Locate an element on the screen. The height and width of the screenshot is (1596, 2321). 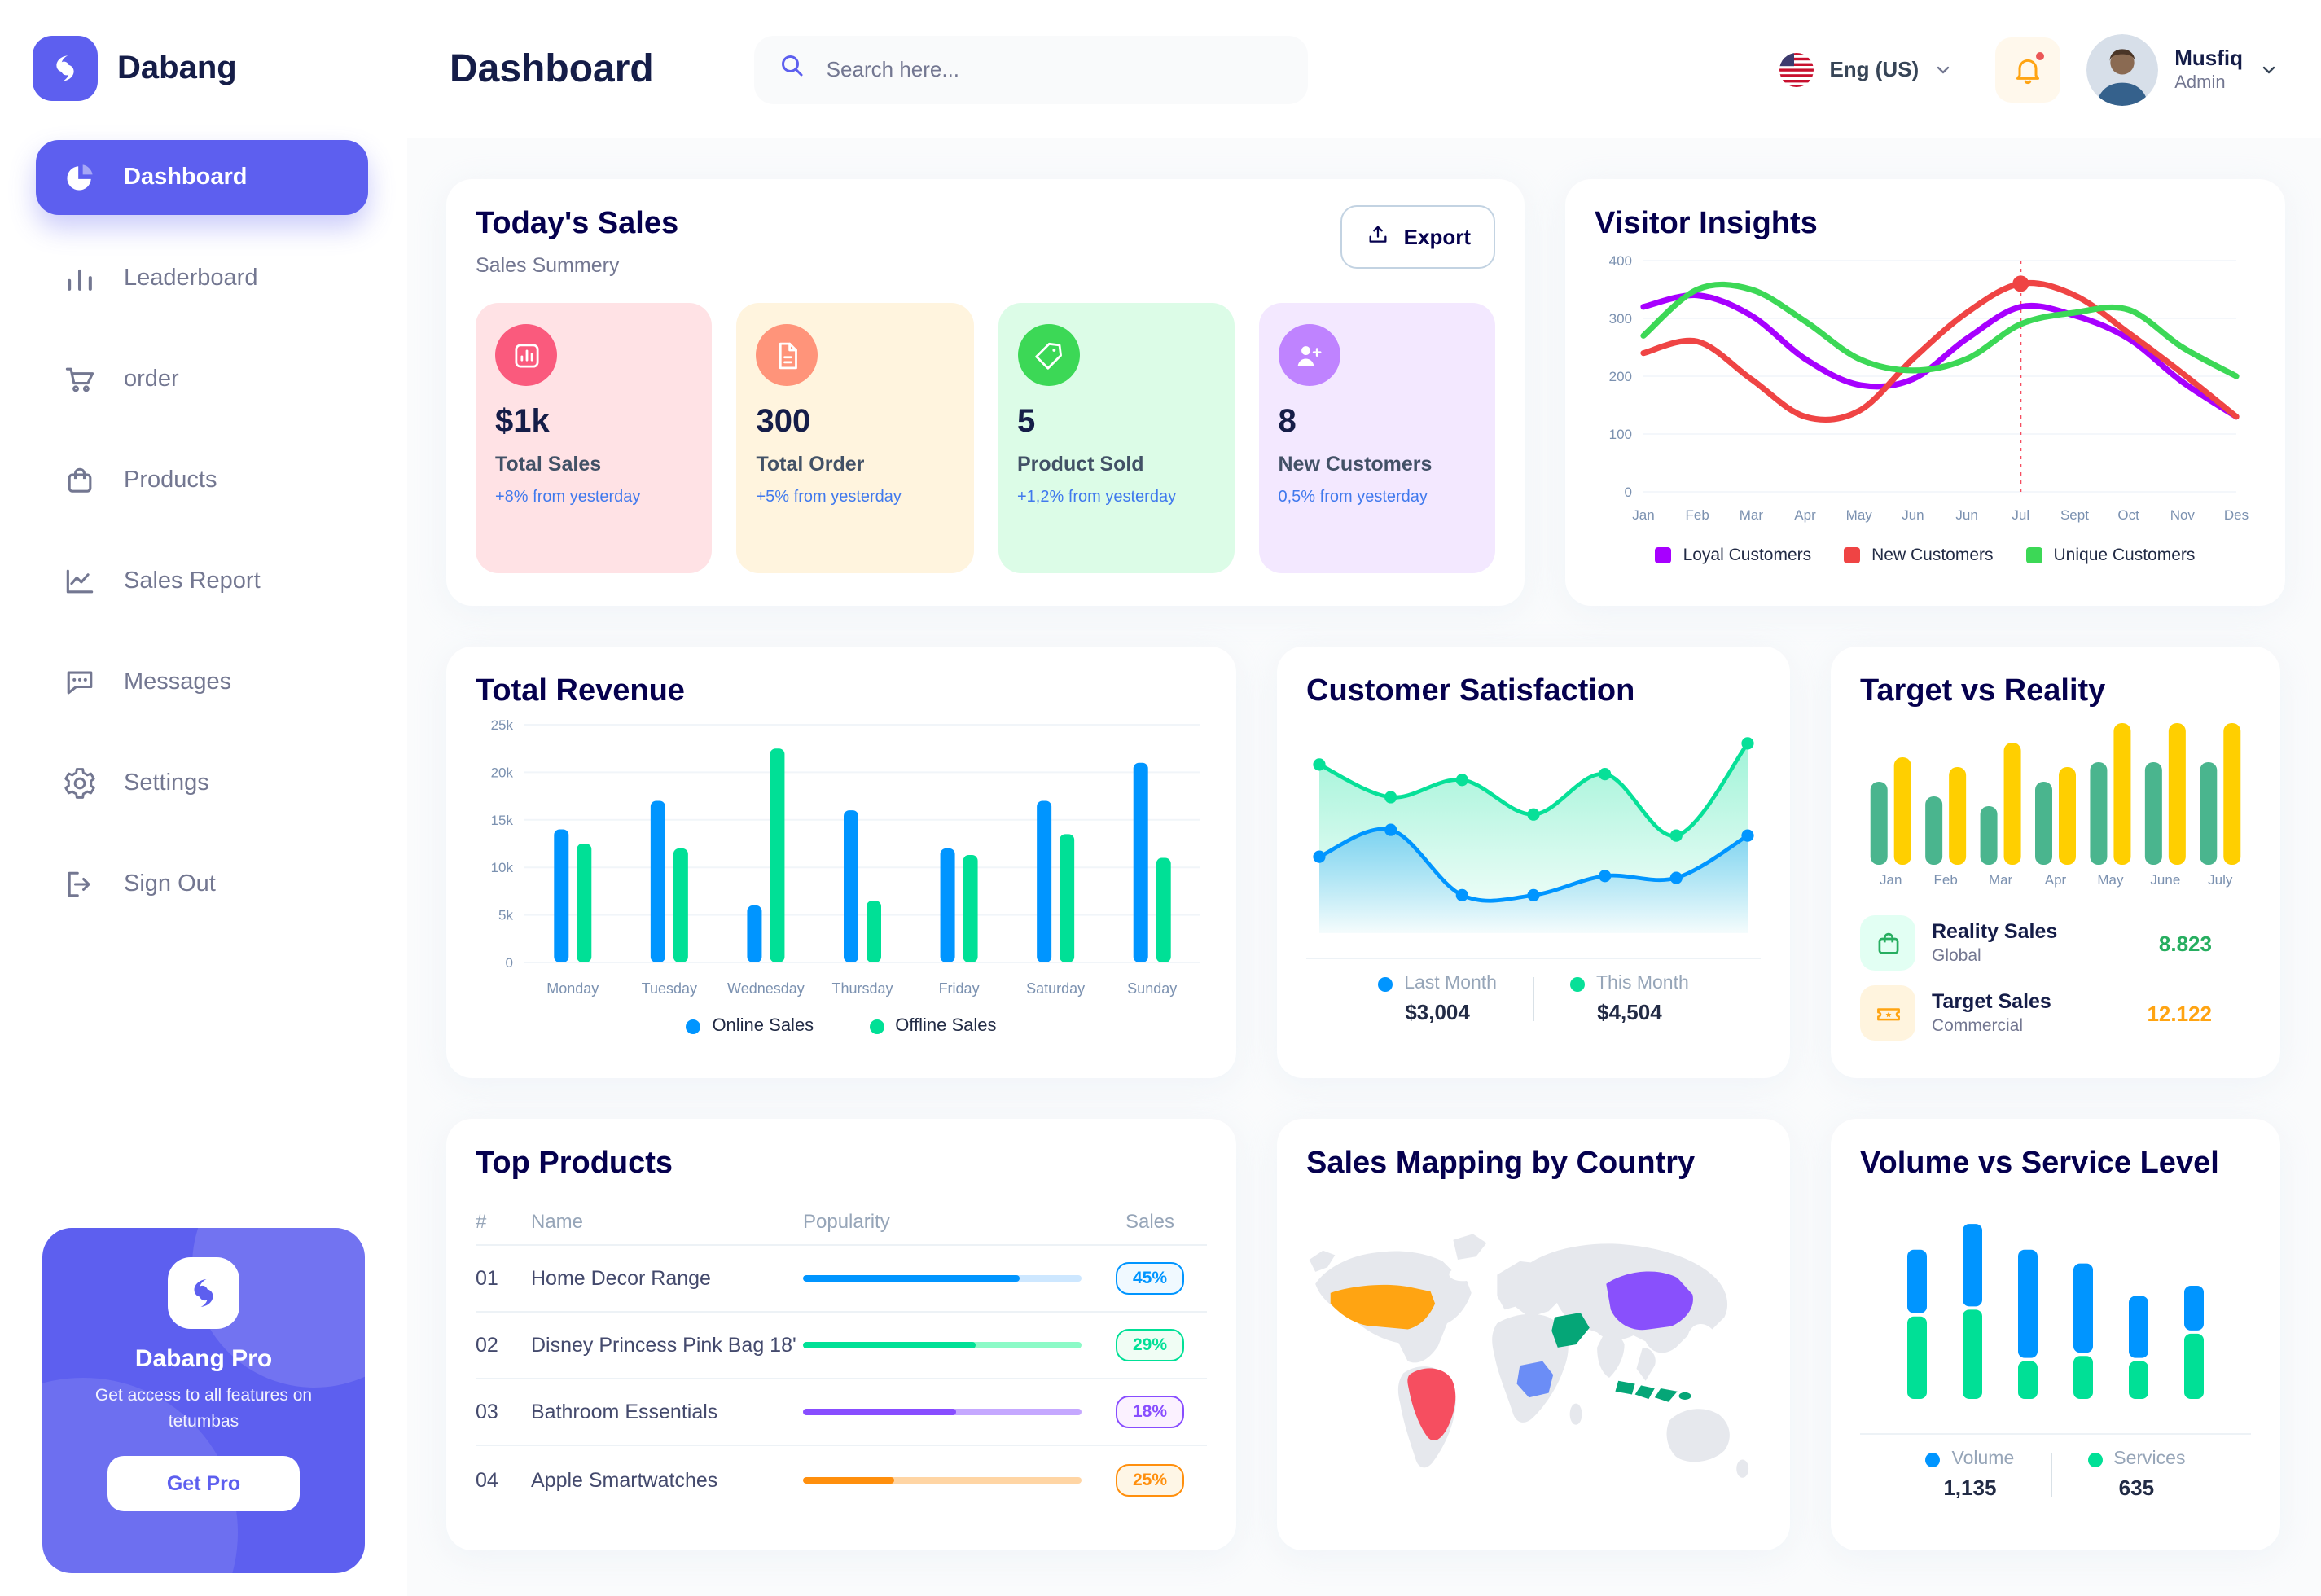
country-saudi-arabia is located at coordinates (1570, 1330).